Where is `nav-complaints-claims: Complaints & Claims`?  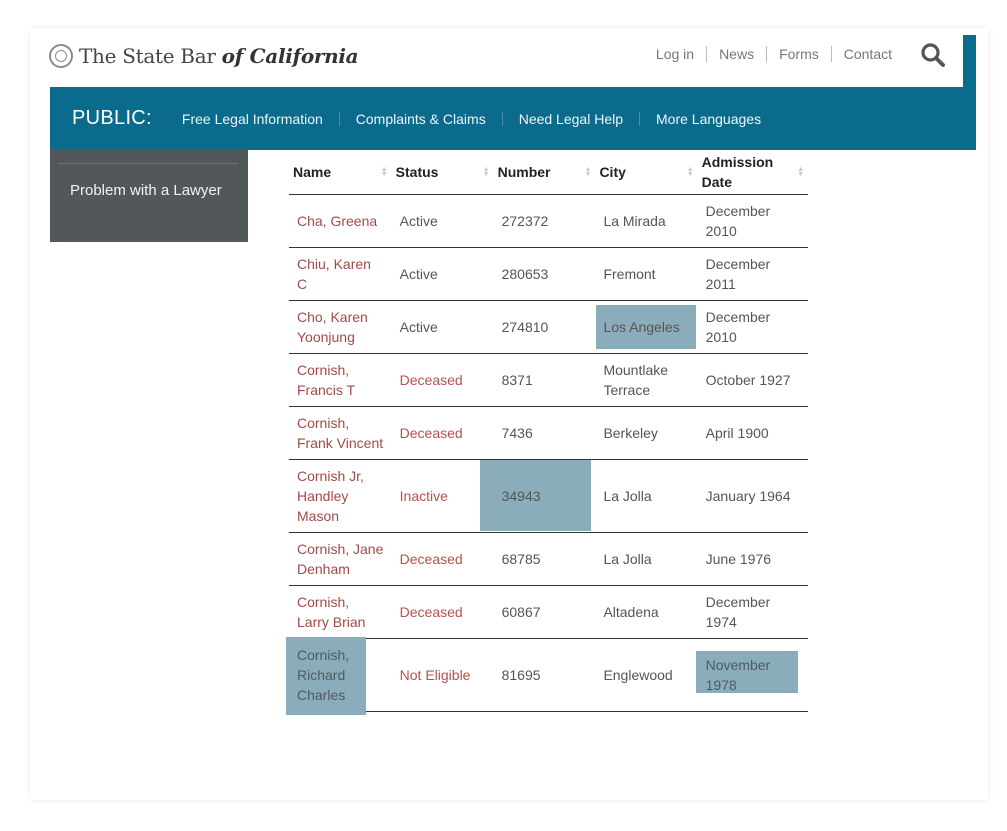
nav-complaints-claims: Complaints & Claims is located at coordinates (420, 118).